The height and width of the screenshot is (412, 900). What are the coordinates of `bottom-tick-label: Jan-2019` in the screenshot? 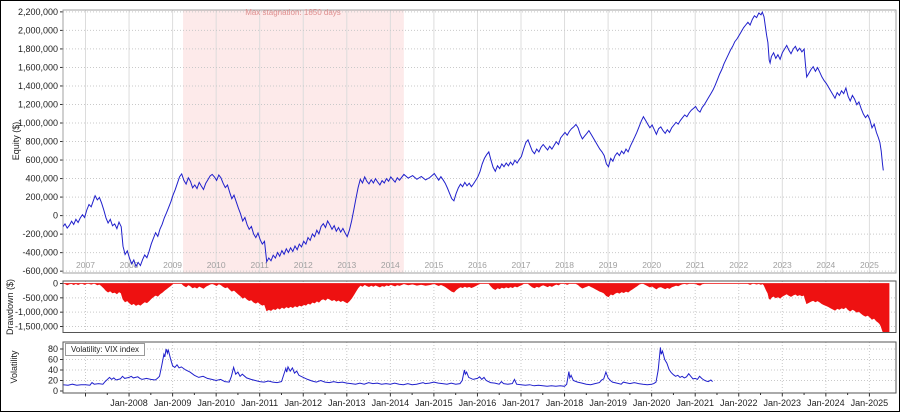 It's located at (608, 403).